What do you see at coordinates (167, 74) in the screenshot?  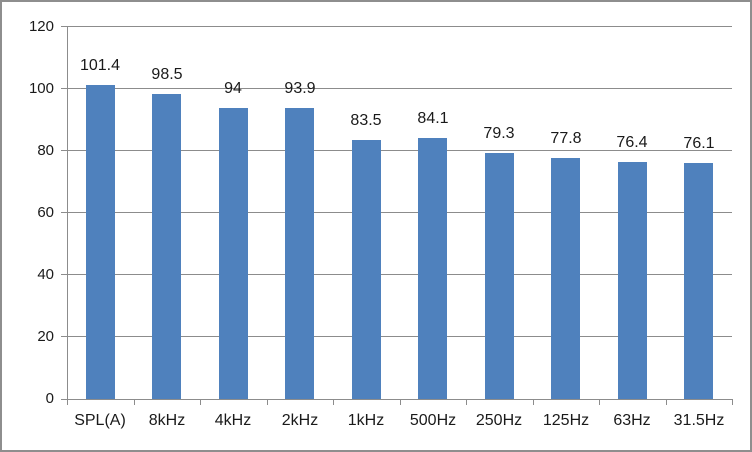 I see `bar-value-label: 98.5` at bounding box center [167, 74].